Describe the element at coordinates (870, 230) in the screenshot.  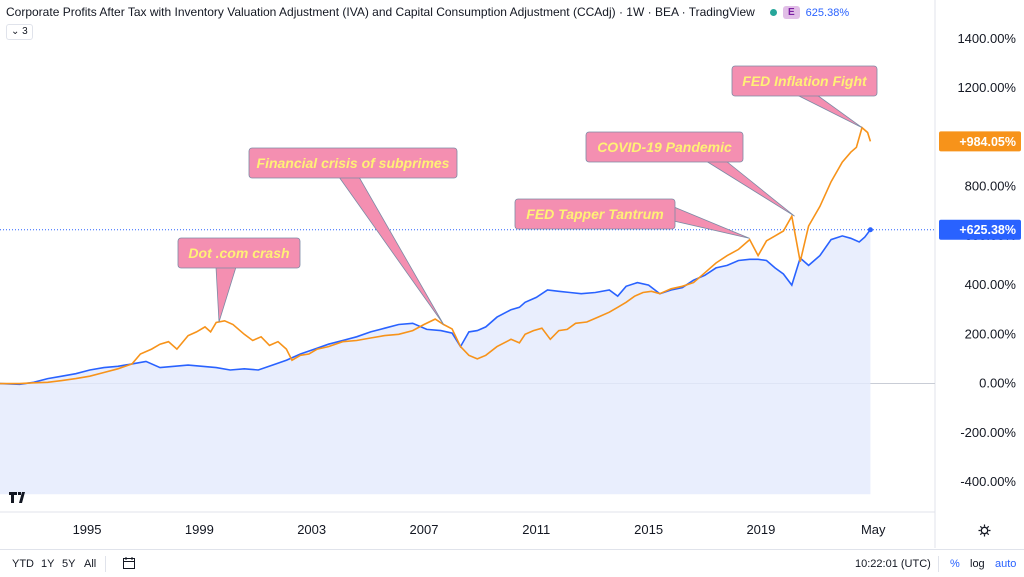
I see `blue-last-point` at that location.